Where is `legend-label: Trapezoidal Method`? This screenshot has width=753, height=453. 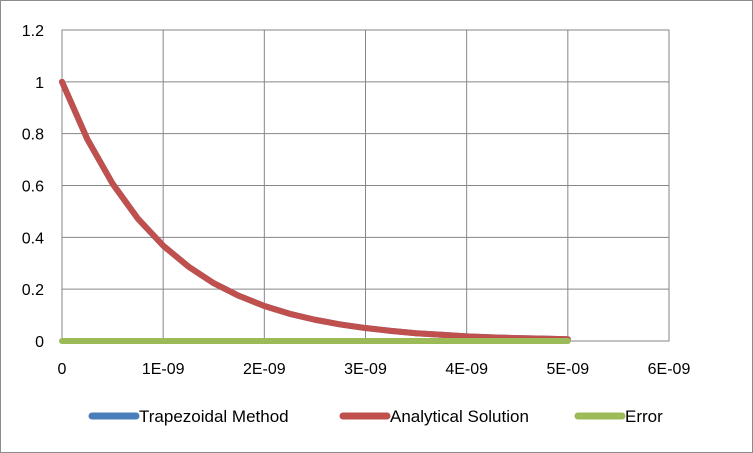
legend-label: Trapezoidal Method is located at coordinates (214, 416).